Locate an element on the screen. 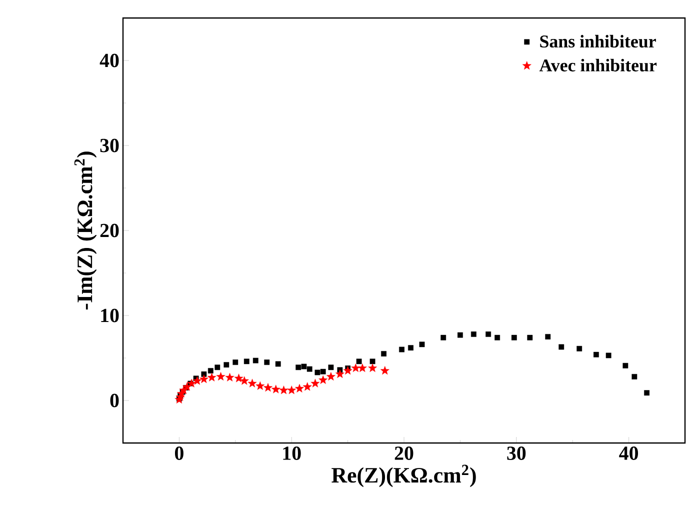  x-tick-label: 10 is located at coordinates (292, 453).